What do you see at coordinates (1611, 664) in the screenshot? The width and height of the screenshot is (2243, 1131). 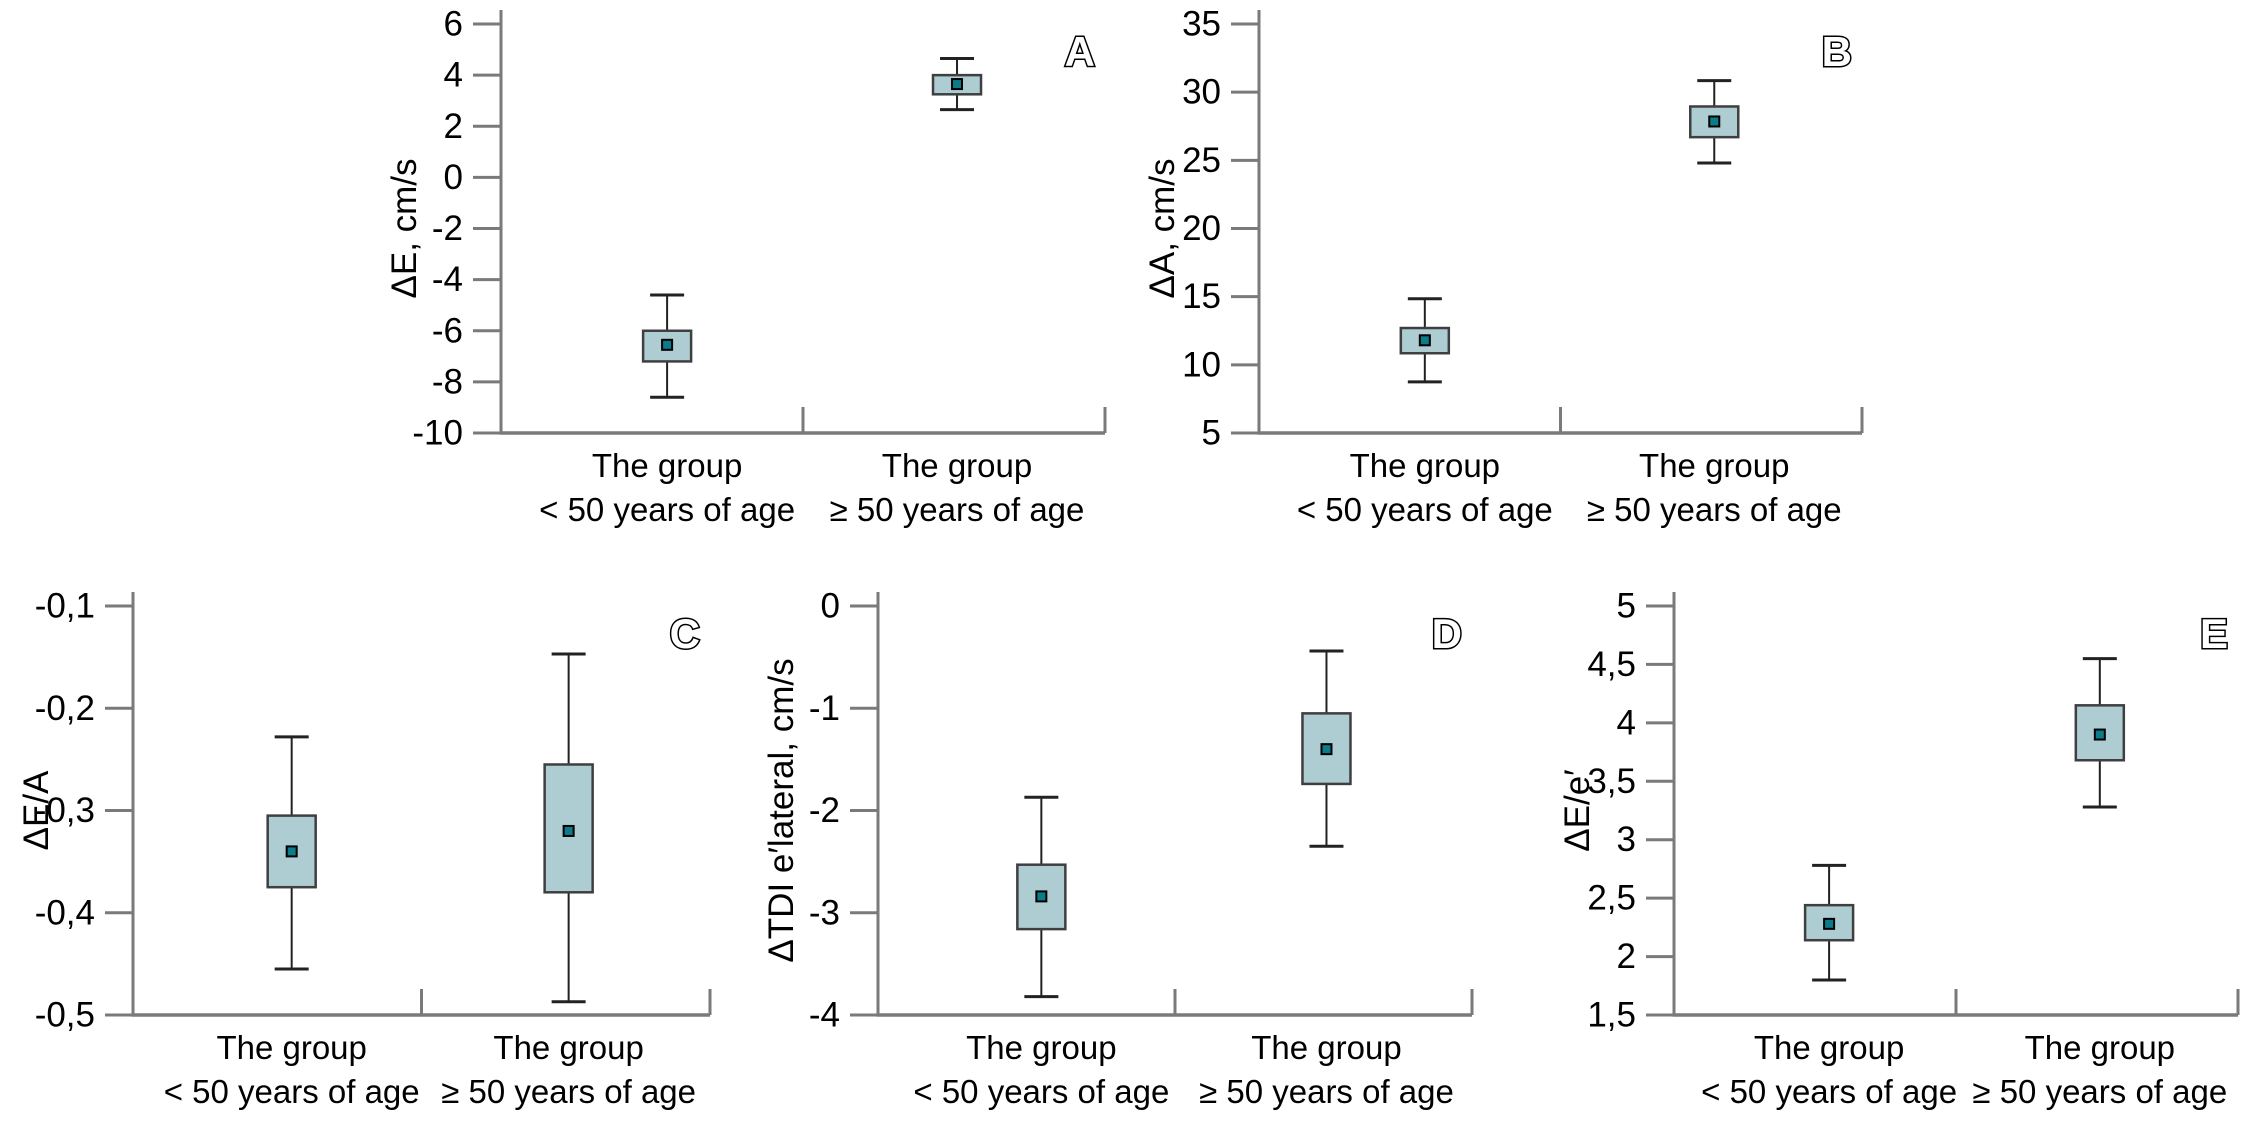 I see `y-tick-label: 4,5` at bounding box center [1611, 664].